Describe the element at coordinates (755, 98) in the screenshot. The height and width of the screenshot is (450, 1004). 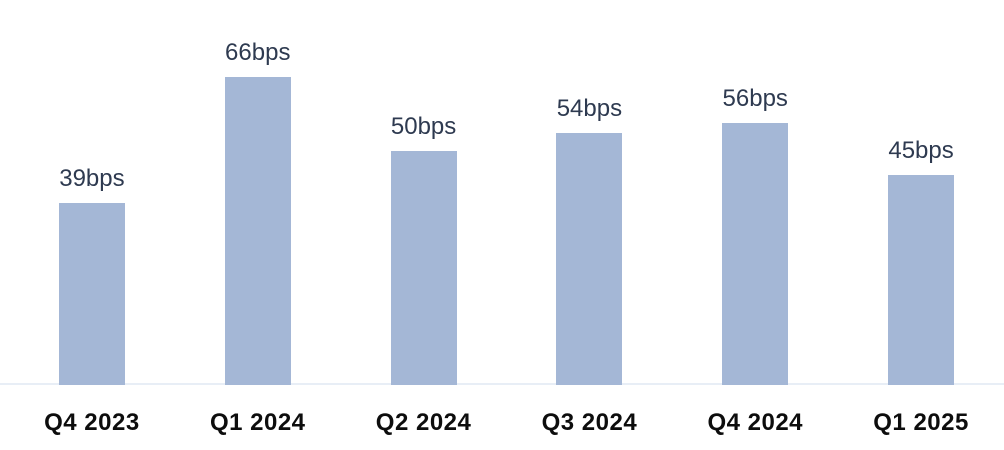
I see `bar-value-label: 56bps` at that location.